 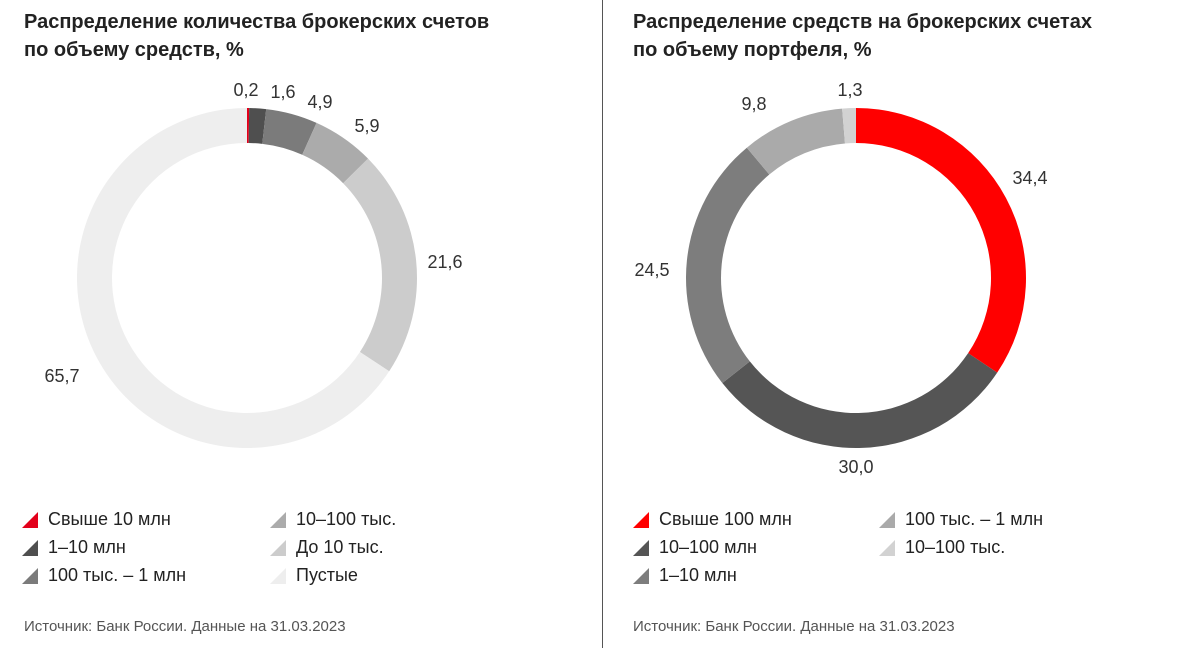 I want to click on data-label: 30,0, so click(x=855, y=467).